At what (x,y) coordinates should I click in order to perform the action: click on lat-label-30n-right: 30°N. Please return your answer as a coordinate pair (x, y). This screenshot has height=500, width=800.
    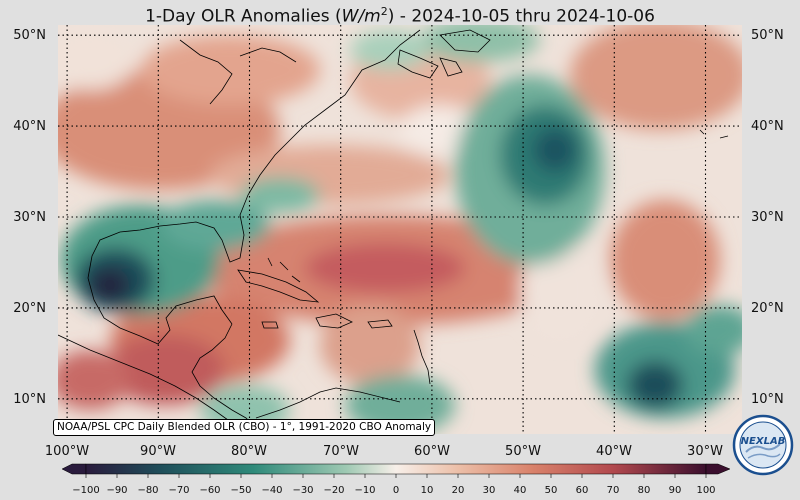
    Looking at the image, I should click on (767, 217).